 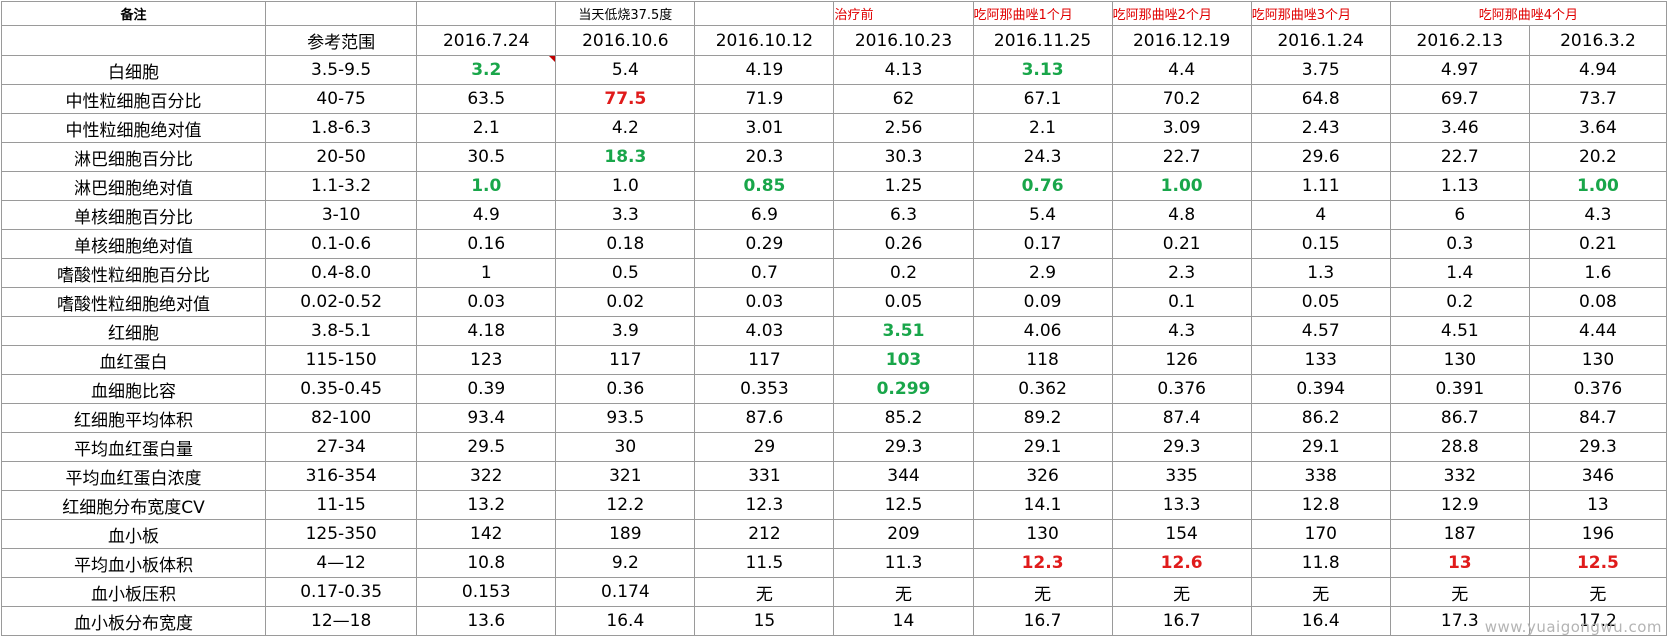 What do you see at coordinates (903, 447) in the screenshot?
I see `value-cell: 29.3` at bounding box center [903, 447].